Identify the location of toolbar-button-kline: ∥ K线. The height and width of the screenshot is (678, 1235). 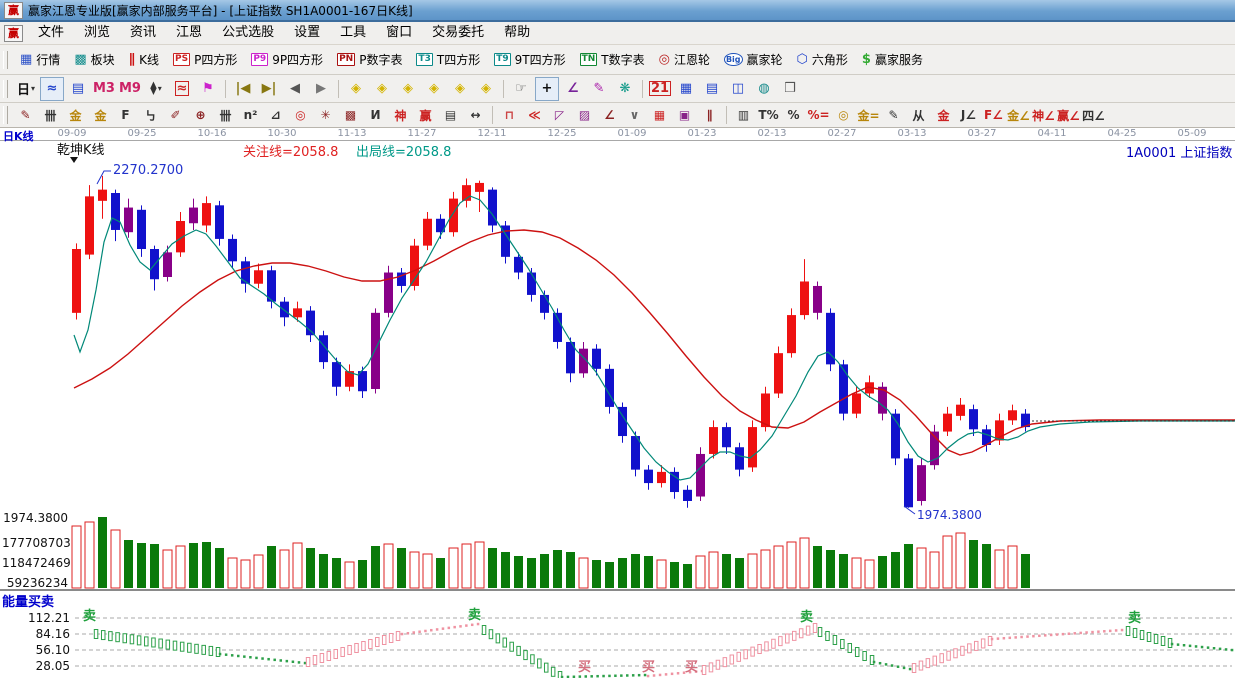
(144, 60).